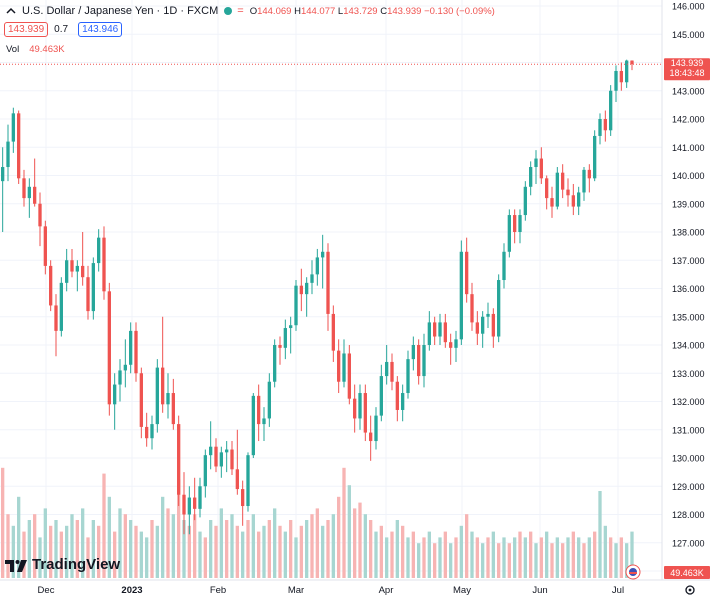  Describe the element at coordinates (218, 590) in the screenshot. I see `x-tick-label: Feb` at that location.